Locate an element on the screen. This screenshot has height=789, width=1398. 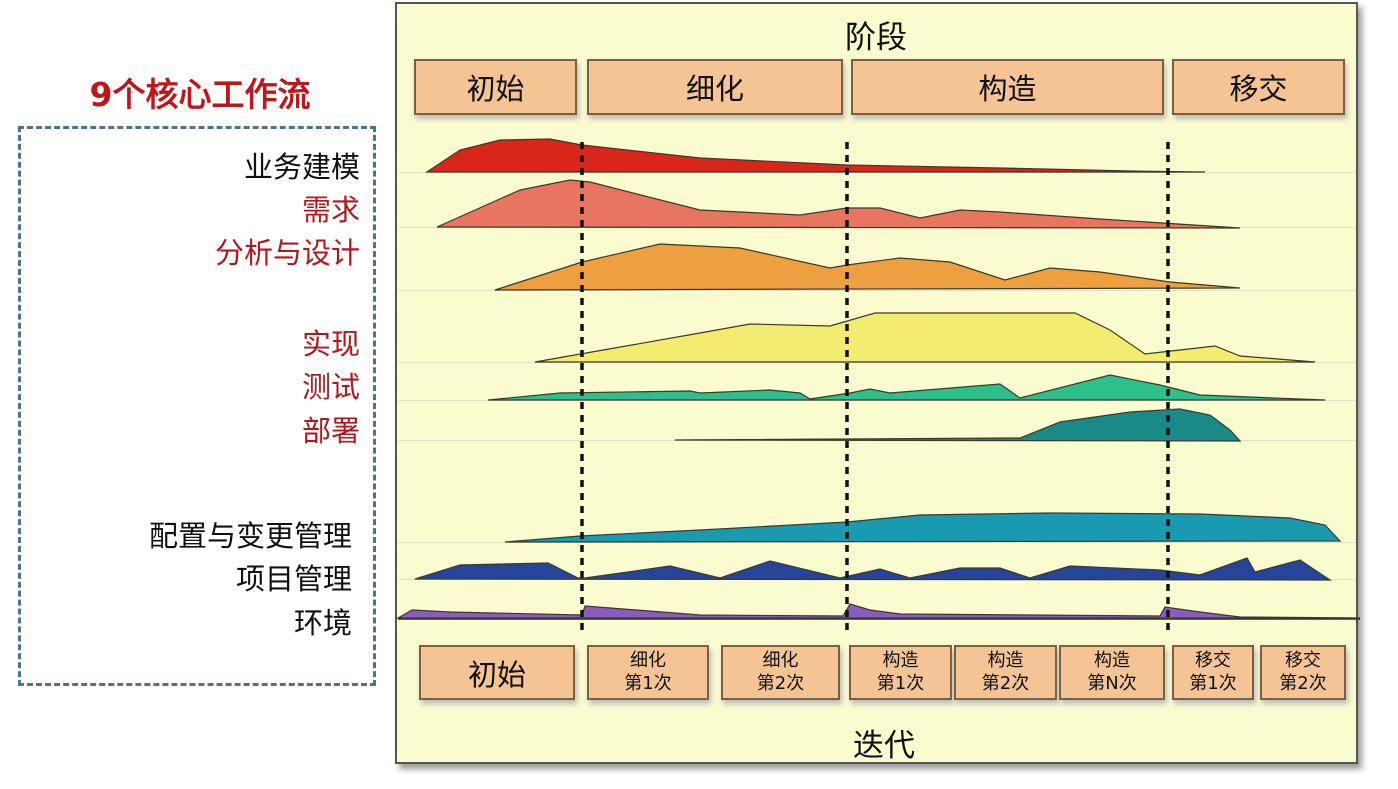
iteration-transition-1: 移交 第1次 is located at coordinates (1213, 672).